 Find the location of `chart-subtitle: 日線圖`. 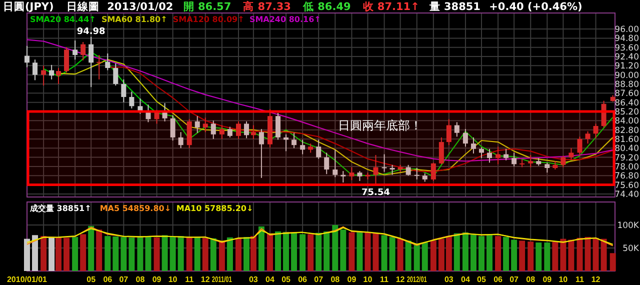

chart-subtitle: 日線圖 is located at coordinates (83, 6).